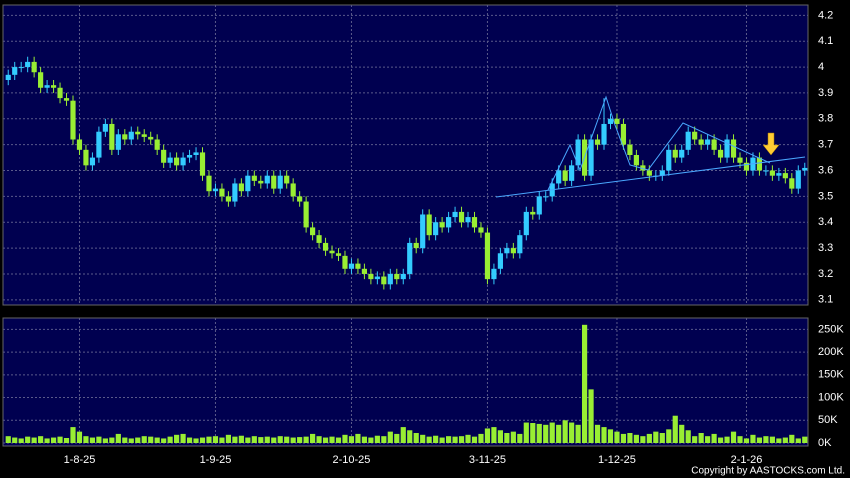 Image resolution: width=850 pixels, height=478 pixels. What do you see at coordinates (768, 471) in the screenshot?
I see `copyright: Copyright by AASTOCKS.com Ltd.` at bounding box center [768, 471].